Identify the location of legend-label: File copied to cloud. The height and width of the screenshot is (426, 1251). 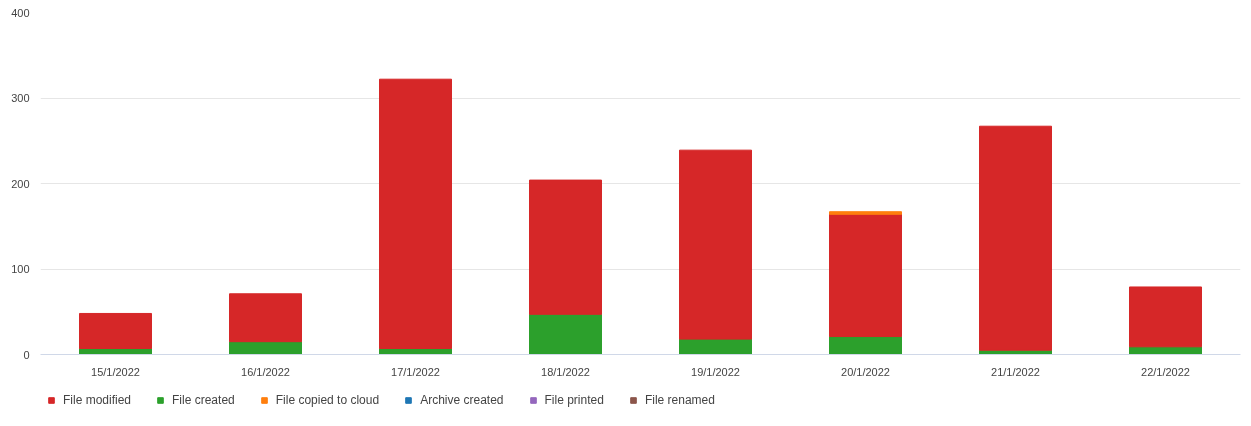
(327, 400).